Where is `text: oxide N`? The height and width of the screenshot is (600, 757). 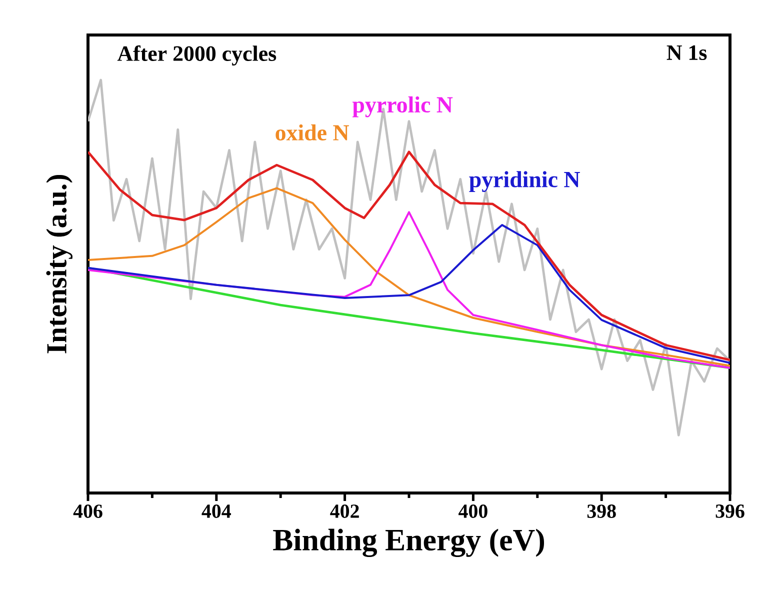 text: oxide N is located at coordinates (312, 132).